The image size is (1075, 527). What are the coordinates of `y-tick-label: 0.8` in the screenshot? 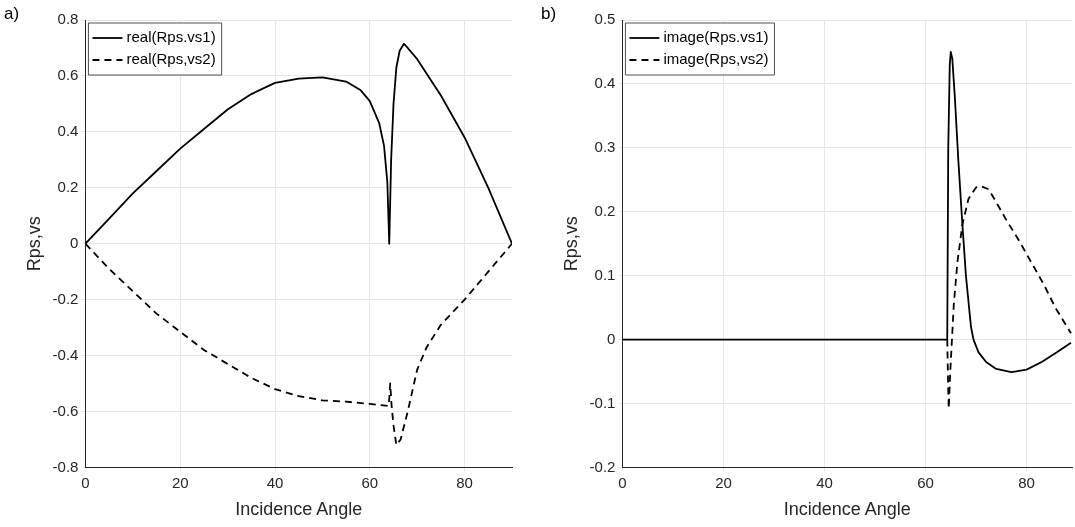 It's located at (68, 19).